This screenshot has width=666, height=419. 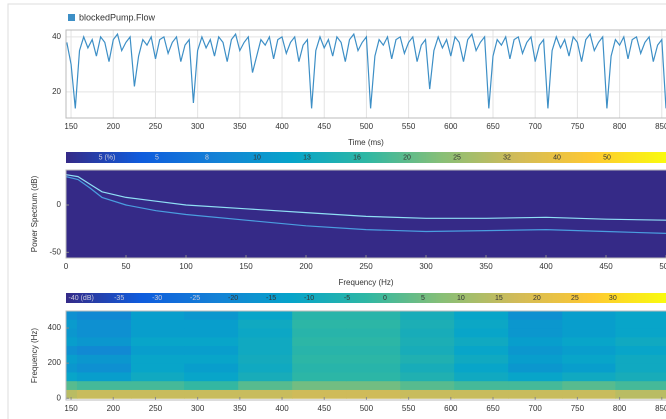 What do you see at coordinates (575, 298) in the screenshot?
I see `colorbar-label: 25` at bounding box center [575, 298].